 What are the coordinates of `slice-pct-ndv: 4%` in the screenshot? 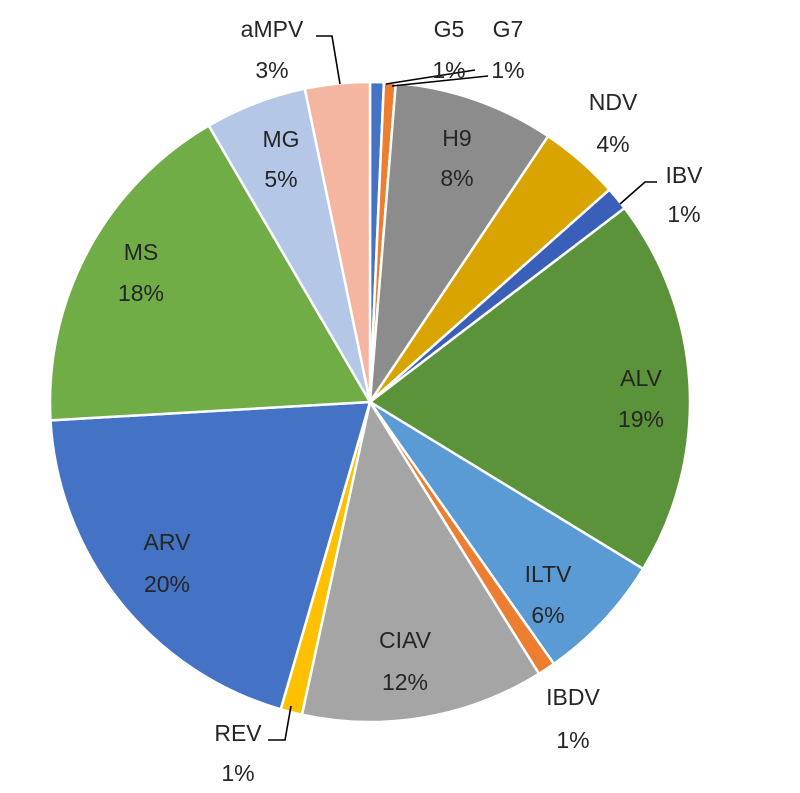 It's located at (612, 144).